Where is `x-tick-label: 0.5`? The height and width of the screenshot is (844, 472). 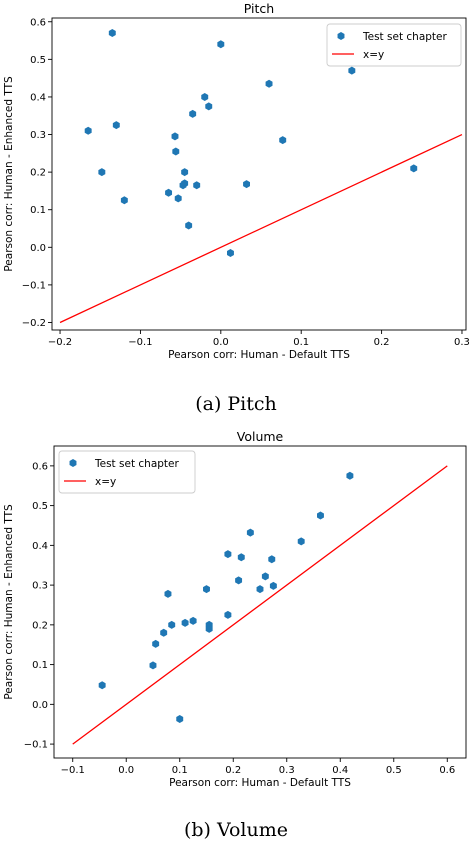 x-tick-label: 0.5 is located at coordinates (394, 770).